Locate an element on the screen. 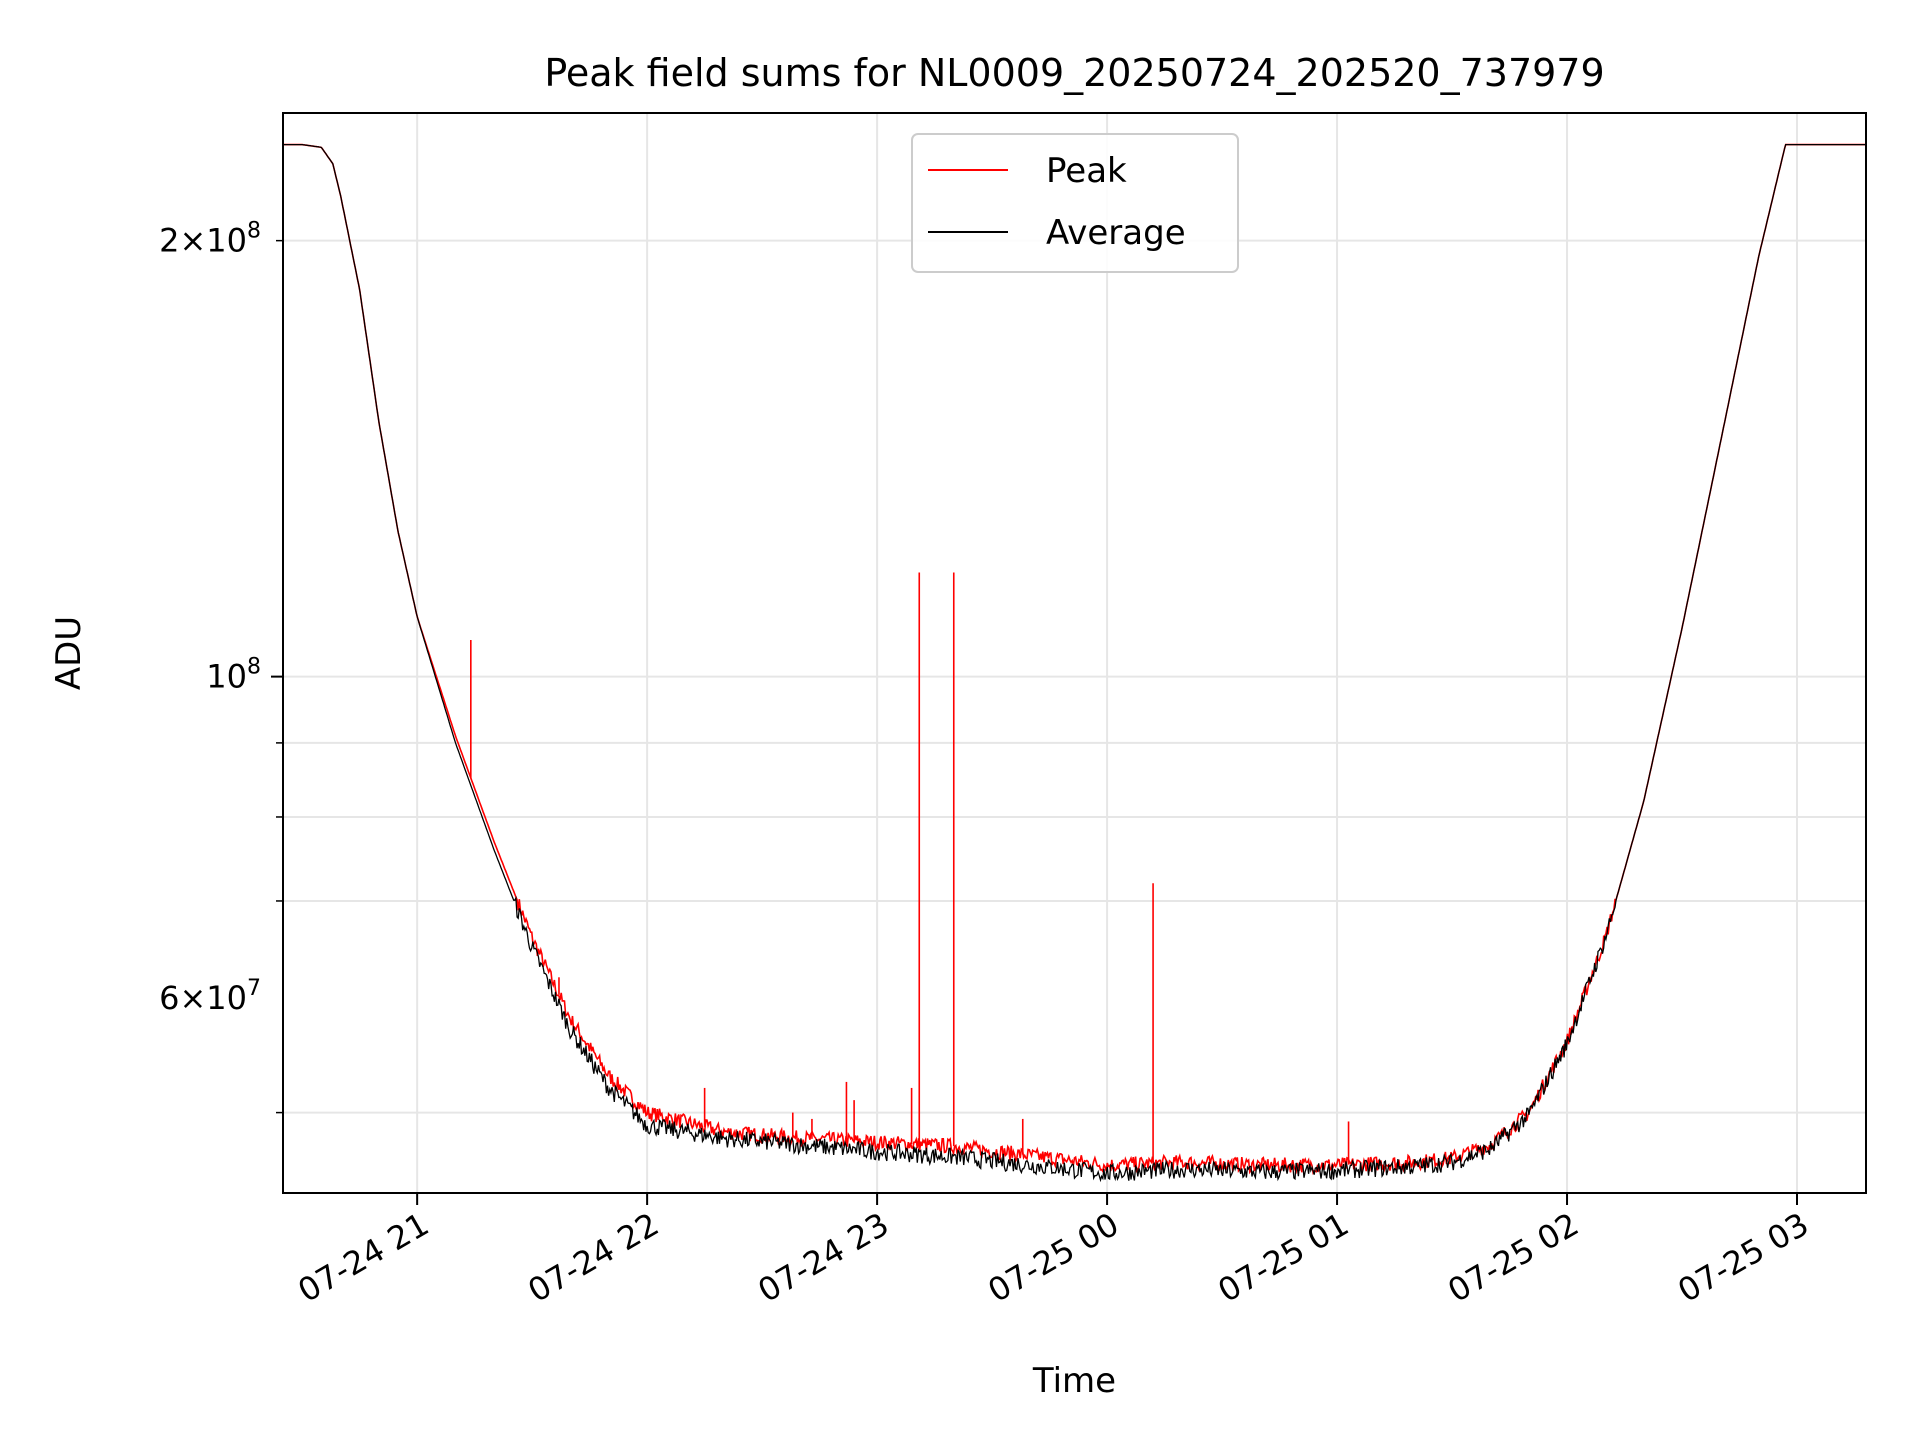 The width and height of the screenshot is (1920, 1440). x-axis-label: Time is located at coordinates (1074, 1381).